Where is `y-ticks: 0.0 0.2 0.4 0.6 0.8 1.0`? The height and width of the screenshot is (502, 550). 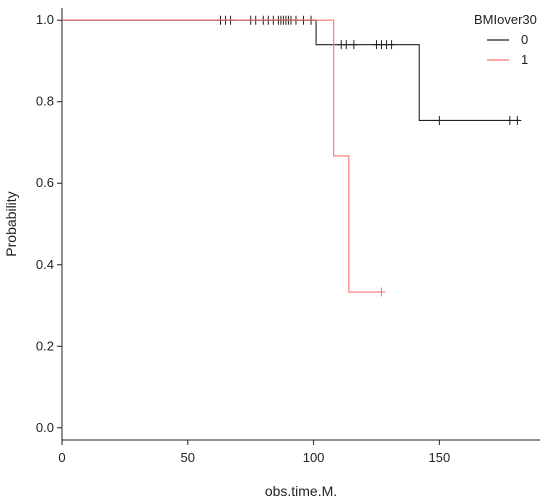 y-ticks: 0.0 0.2 0.4 0.6 0.8 1.0 is located at coordinates (49, 223).